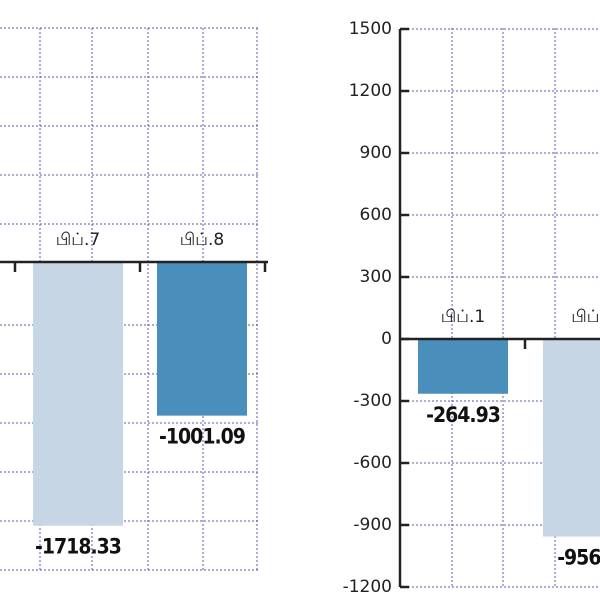  I want to click on y-tick-label: 900, so click(376, 153).